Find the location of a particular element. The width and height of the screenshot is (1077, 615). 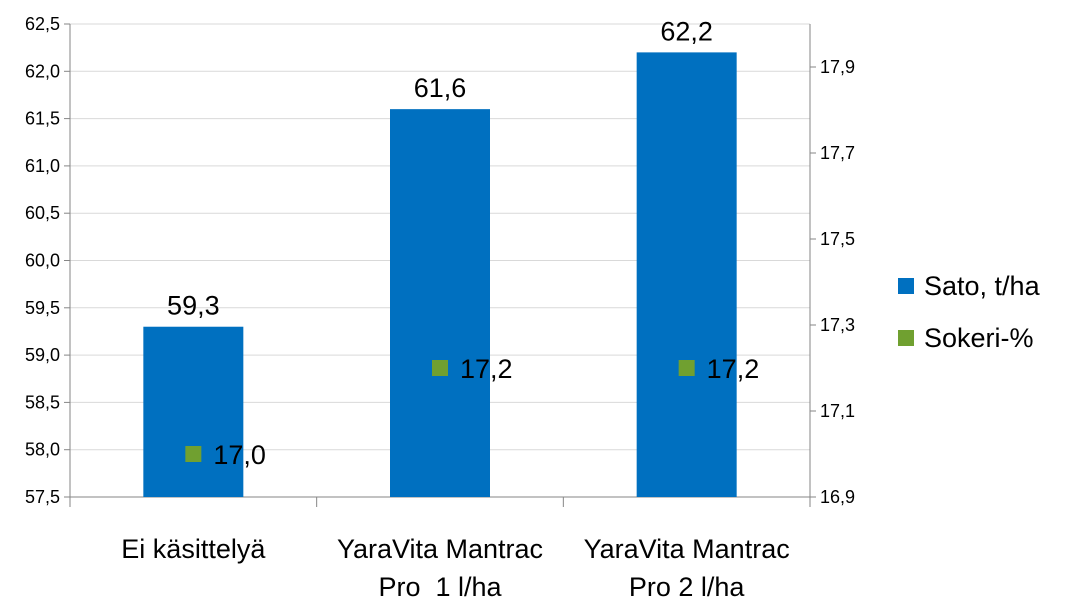

left-tick-label: 59,5 is located at coordinates (42, 308).